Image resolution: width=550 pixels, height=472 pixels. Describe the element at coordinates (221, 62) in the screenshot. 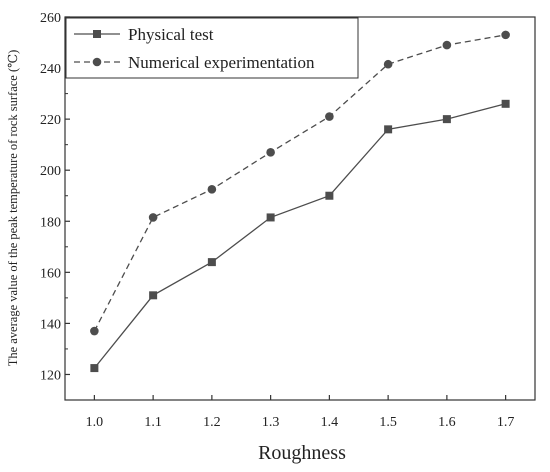

I see `legend-label-1: Numerical experimentation` at that location.